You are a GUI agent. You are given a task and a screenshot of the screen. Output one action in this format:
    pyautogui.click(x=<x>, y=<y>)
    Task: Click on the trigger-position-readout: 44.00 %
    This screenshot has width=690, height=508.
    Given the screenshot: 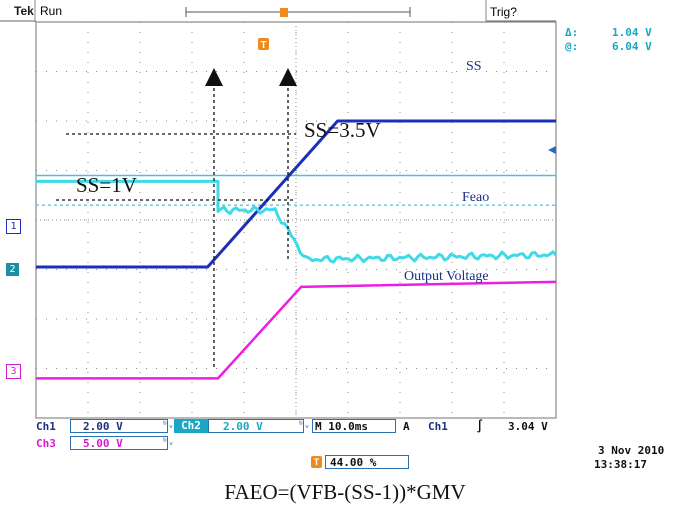 What is the action you would take?
    pyautogui.click(x=367, y=462)
    